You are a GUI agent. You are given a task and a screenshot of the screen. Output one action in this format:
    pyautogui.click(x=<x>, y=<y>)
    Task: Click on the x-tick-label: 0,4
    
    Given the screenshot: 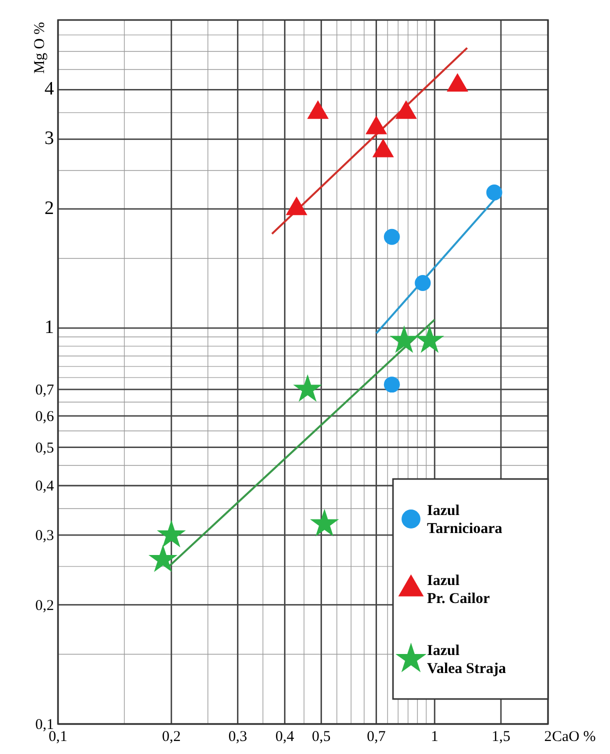 What is the action you would take?
    pyautogui.click(x=285, y=737)
    